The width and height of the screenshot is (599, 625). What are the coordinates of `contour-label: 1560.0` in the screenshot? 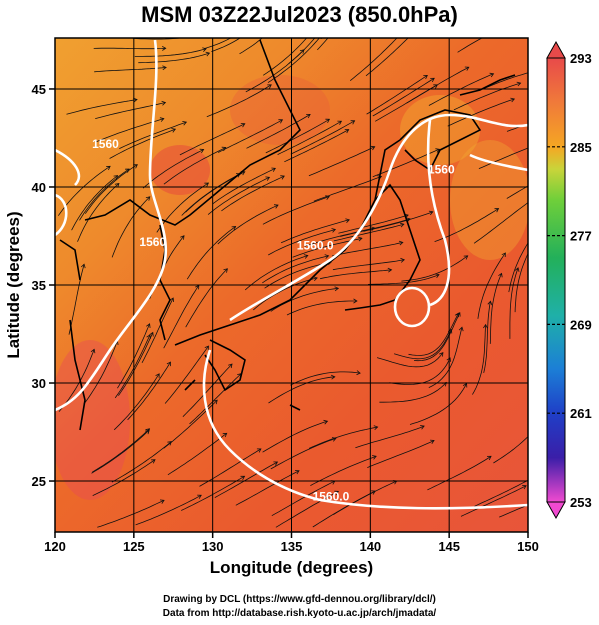 It's located at (315, 246).